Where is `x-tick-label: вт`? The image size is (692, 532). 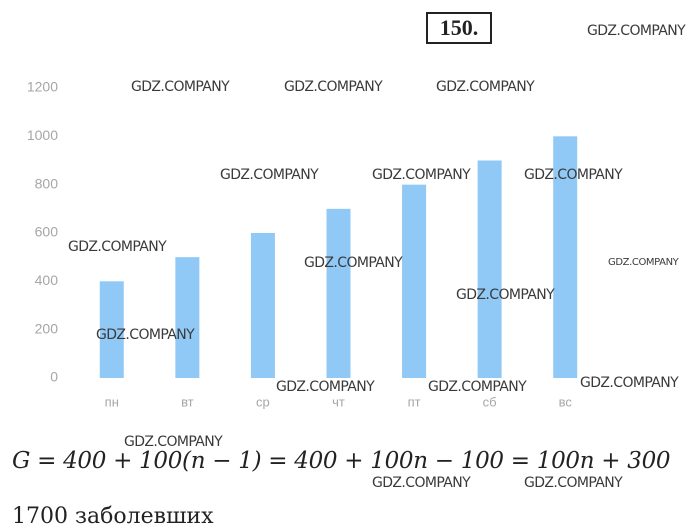 x-tick-label: вт is located at coordinates (187, 401).